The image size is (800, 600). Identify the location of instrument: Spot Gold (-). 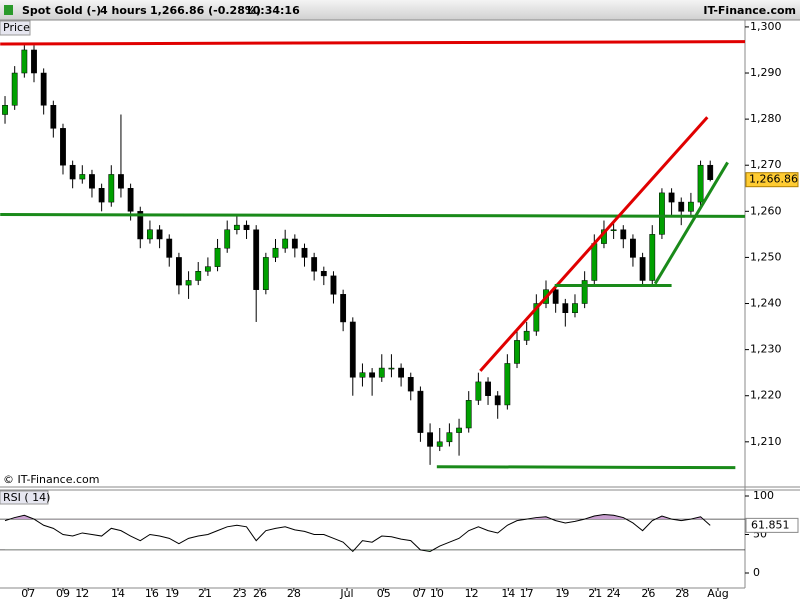
(61, 10).